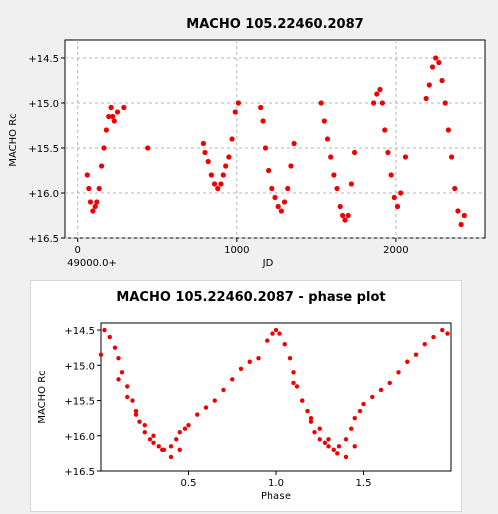 Image resolution: width=498 pixels, height=514 pixels. I want to click on phase-y-axis-label: MACHO Rc, so click(42, 396).